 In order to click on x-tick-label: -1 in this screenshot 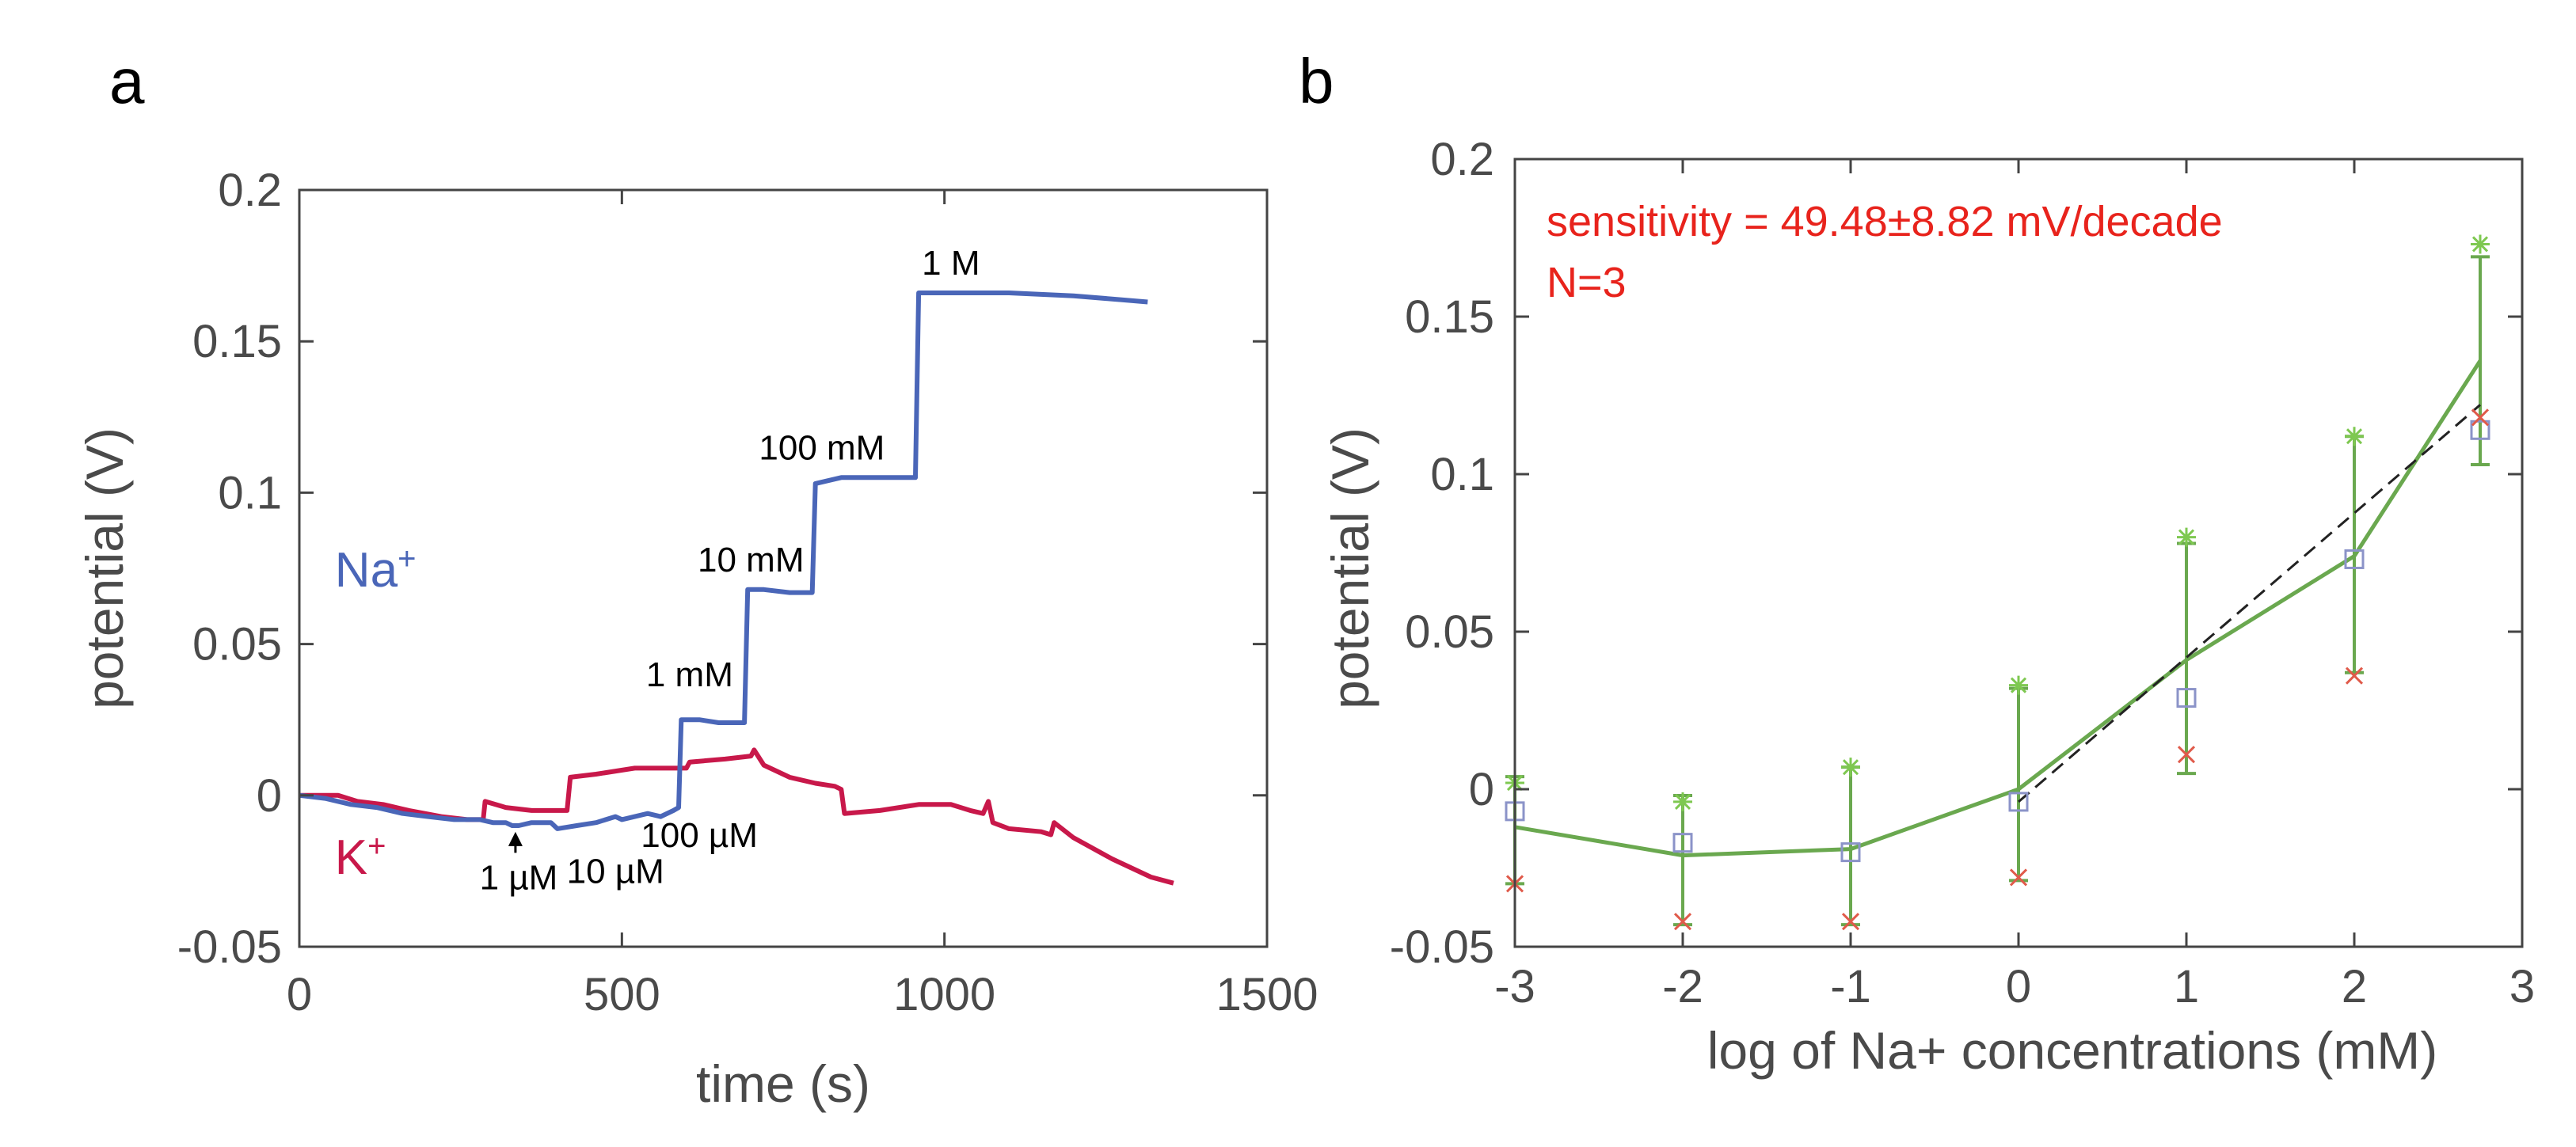, I will do `click(1850, 986)`.